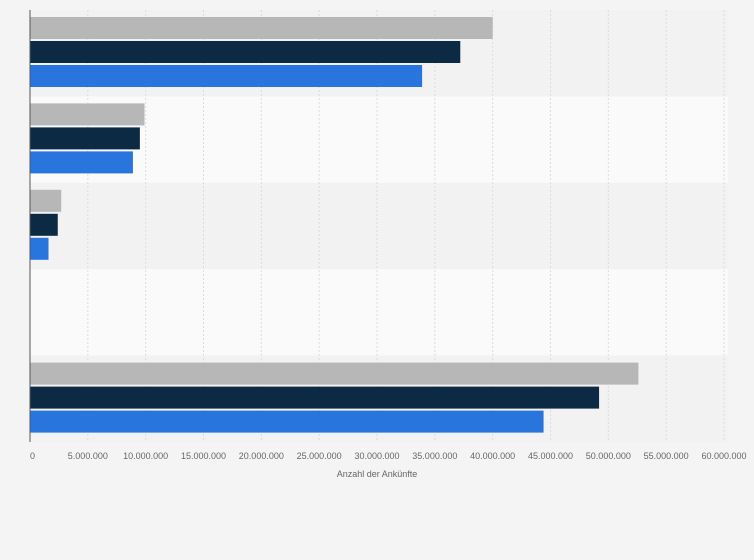  Describe the element at coordinates (492, 456) in the screenshot. I see `x-tick-label-8: 40.000.000` at that location.